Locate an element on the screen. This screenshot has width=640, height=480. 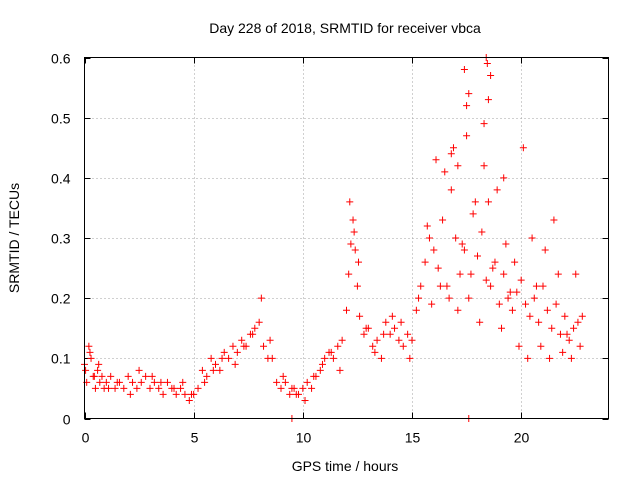
y-tick-label: 0 is located at coordinates (67, 420).